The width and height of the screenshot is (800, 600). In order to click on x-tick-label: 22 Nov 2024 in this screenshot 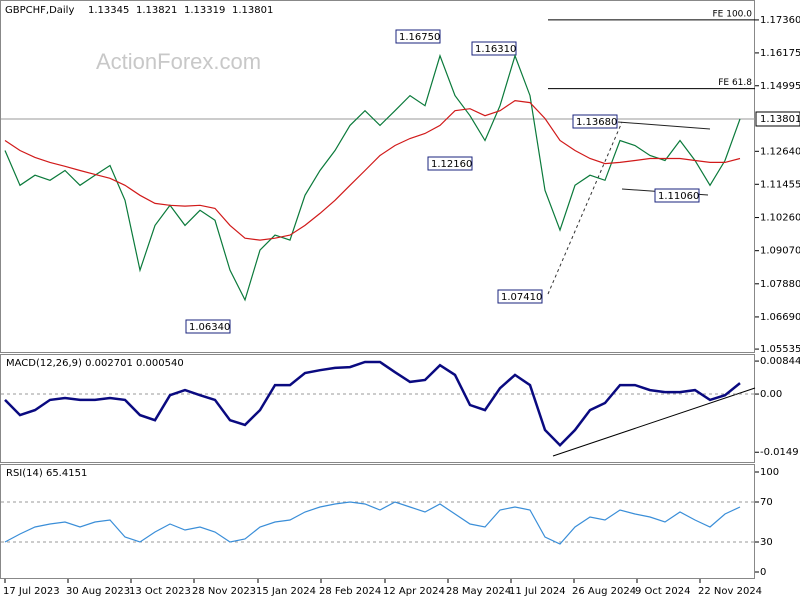, I will do `click(730, 591)`.